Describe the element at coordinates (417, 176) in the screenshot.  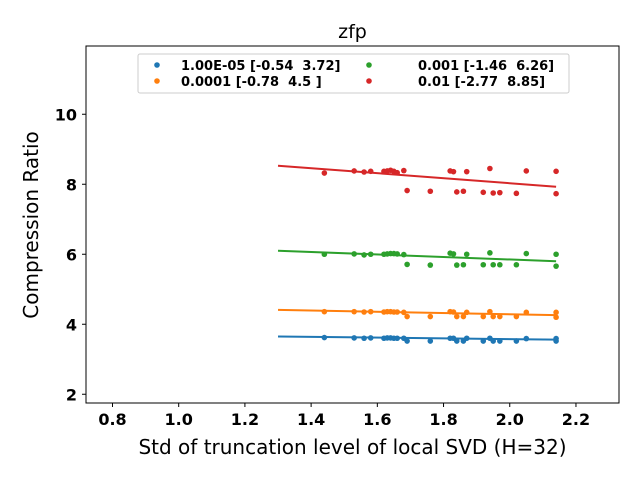
I see `series-4-fit-line` at that location.